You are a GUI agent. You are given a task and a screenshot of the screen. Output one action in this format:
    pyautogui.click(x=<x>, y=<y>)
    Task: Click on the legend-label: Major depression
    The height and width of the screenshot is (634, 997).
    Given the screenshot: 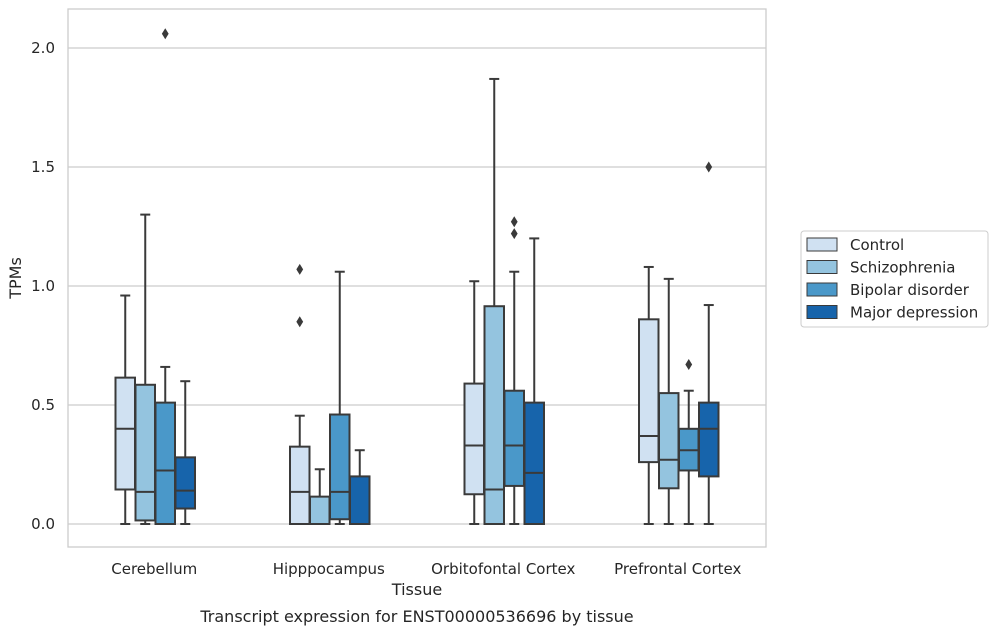 What is the action you would take?
    pyautogui.click(x=914, y=313)
    